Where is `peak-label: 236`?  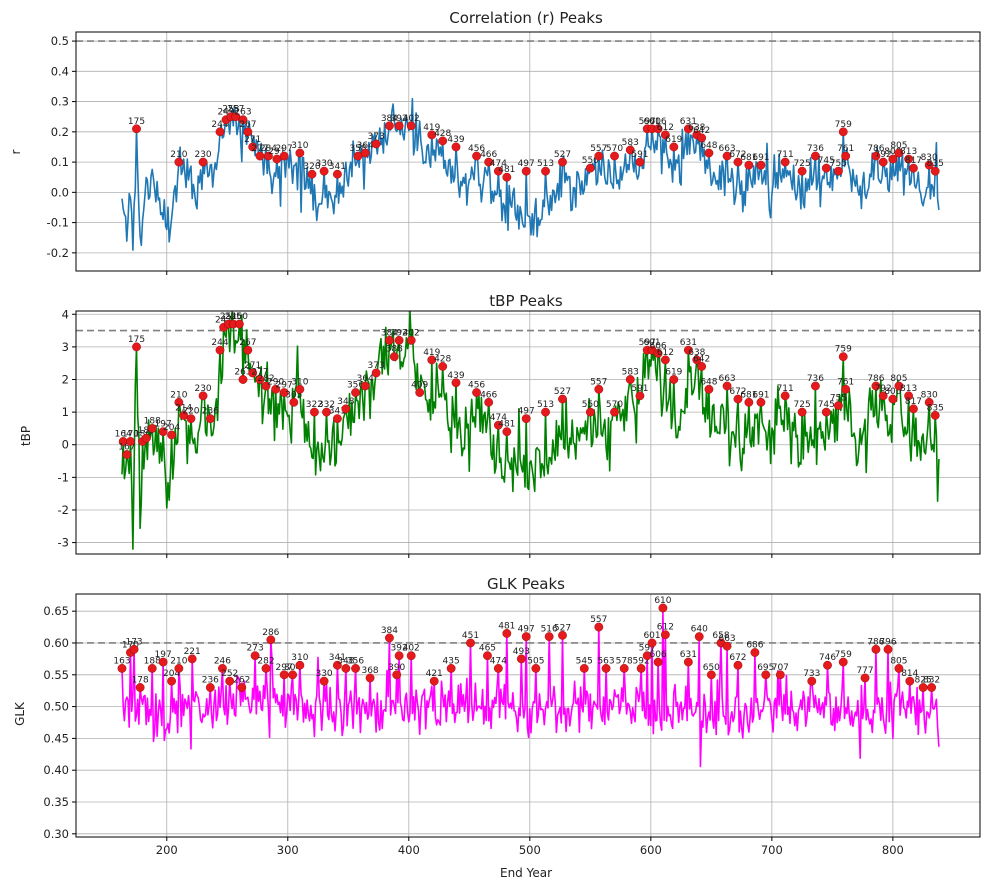
peak-label: 236 is located at coordinates (210, 412).